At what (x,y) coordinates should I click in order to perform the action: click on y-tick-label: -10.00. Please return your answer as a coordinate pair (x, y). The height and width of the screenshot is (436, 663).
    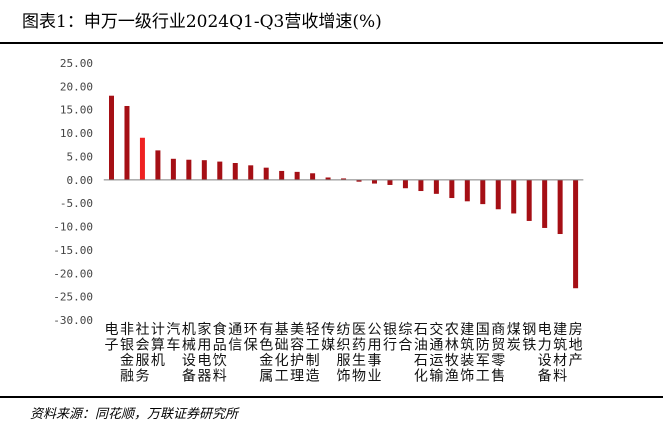
    Looking at the image, I should click on (73, 227).